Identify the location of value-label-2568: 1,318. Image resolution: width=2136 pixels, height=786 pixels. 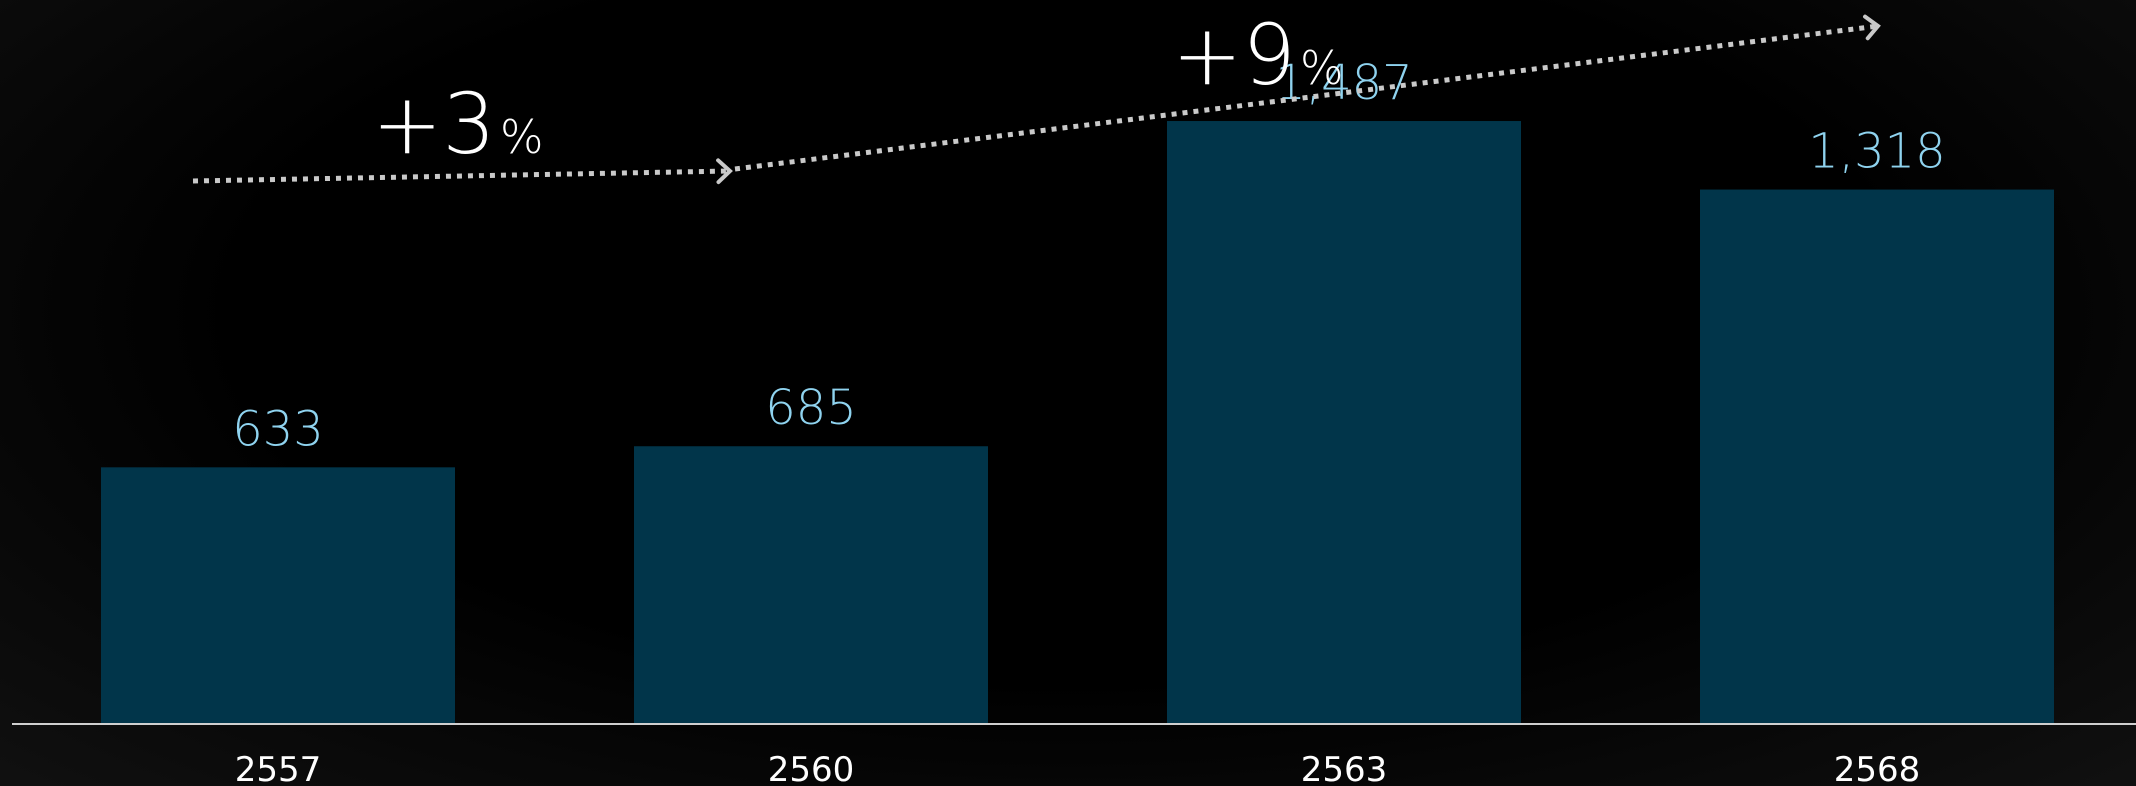
(1876, 152).